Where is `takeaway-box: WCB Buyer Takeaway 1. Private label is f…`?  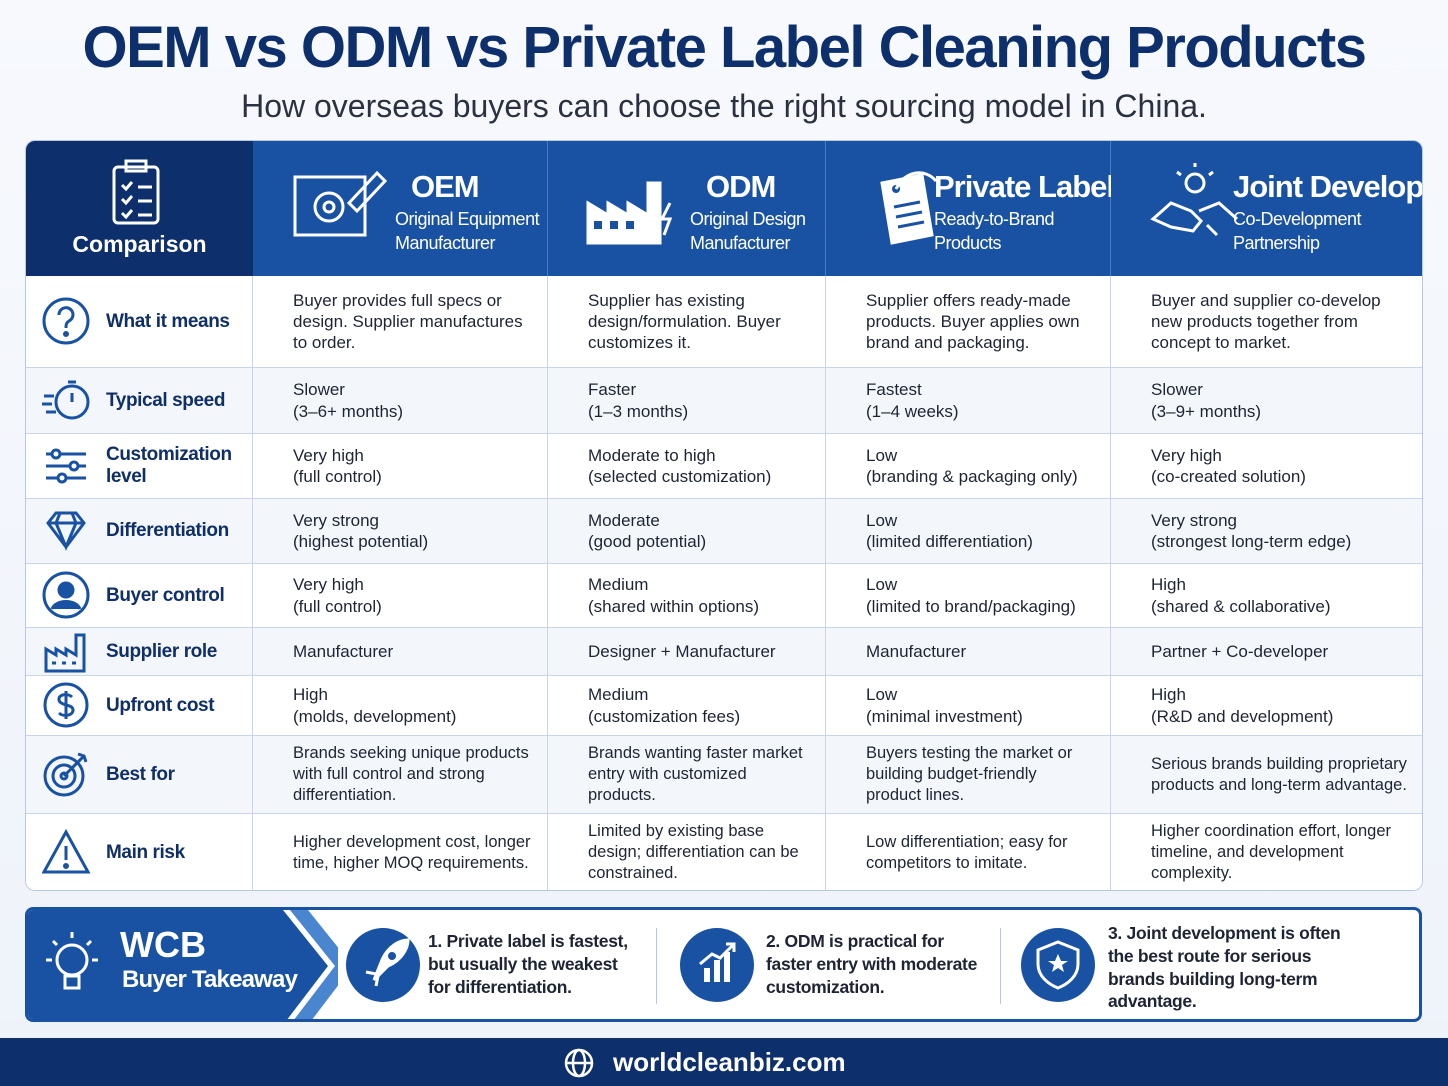 takeaway-box: WCB Buyer Takeaway 1. Private label is f… is located at coordinates (723, 964).